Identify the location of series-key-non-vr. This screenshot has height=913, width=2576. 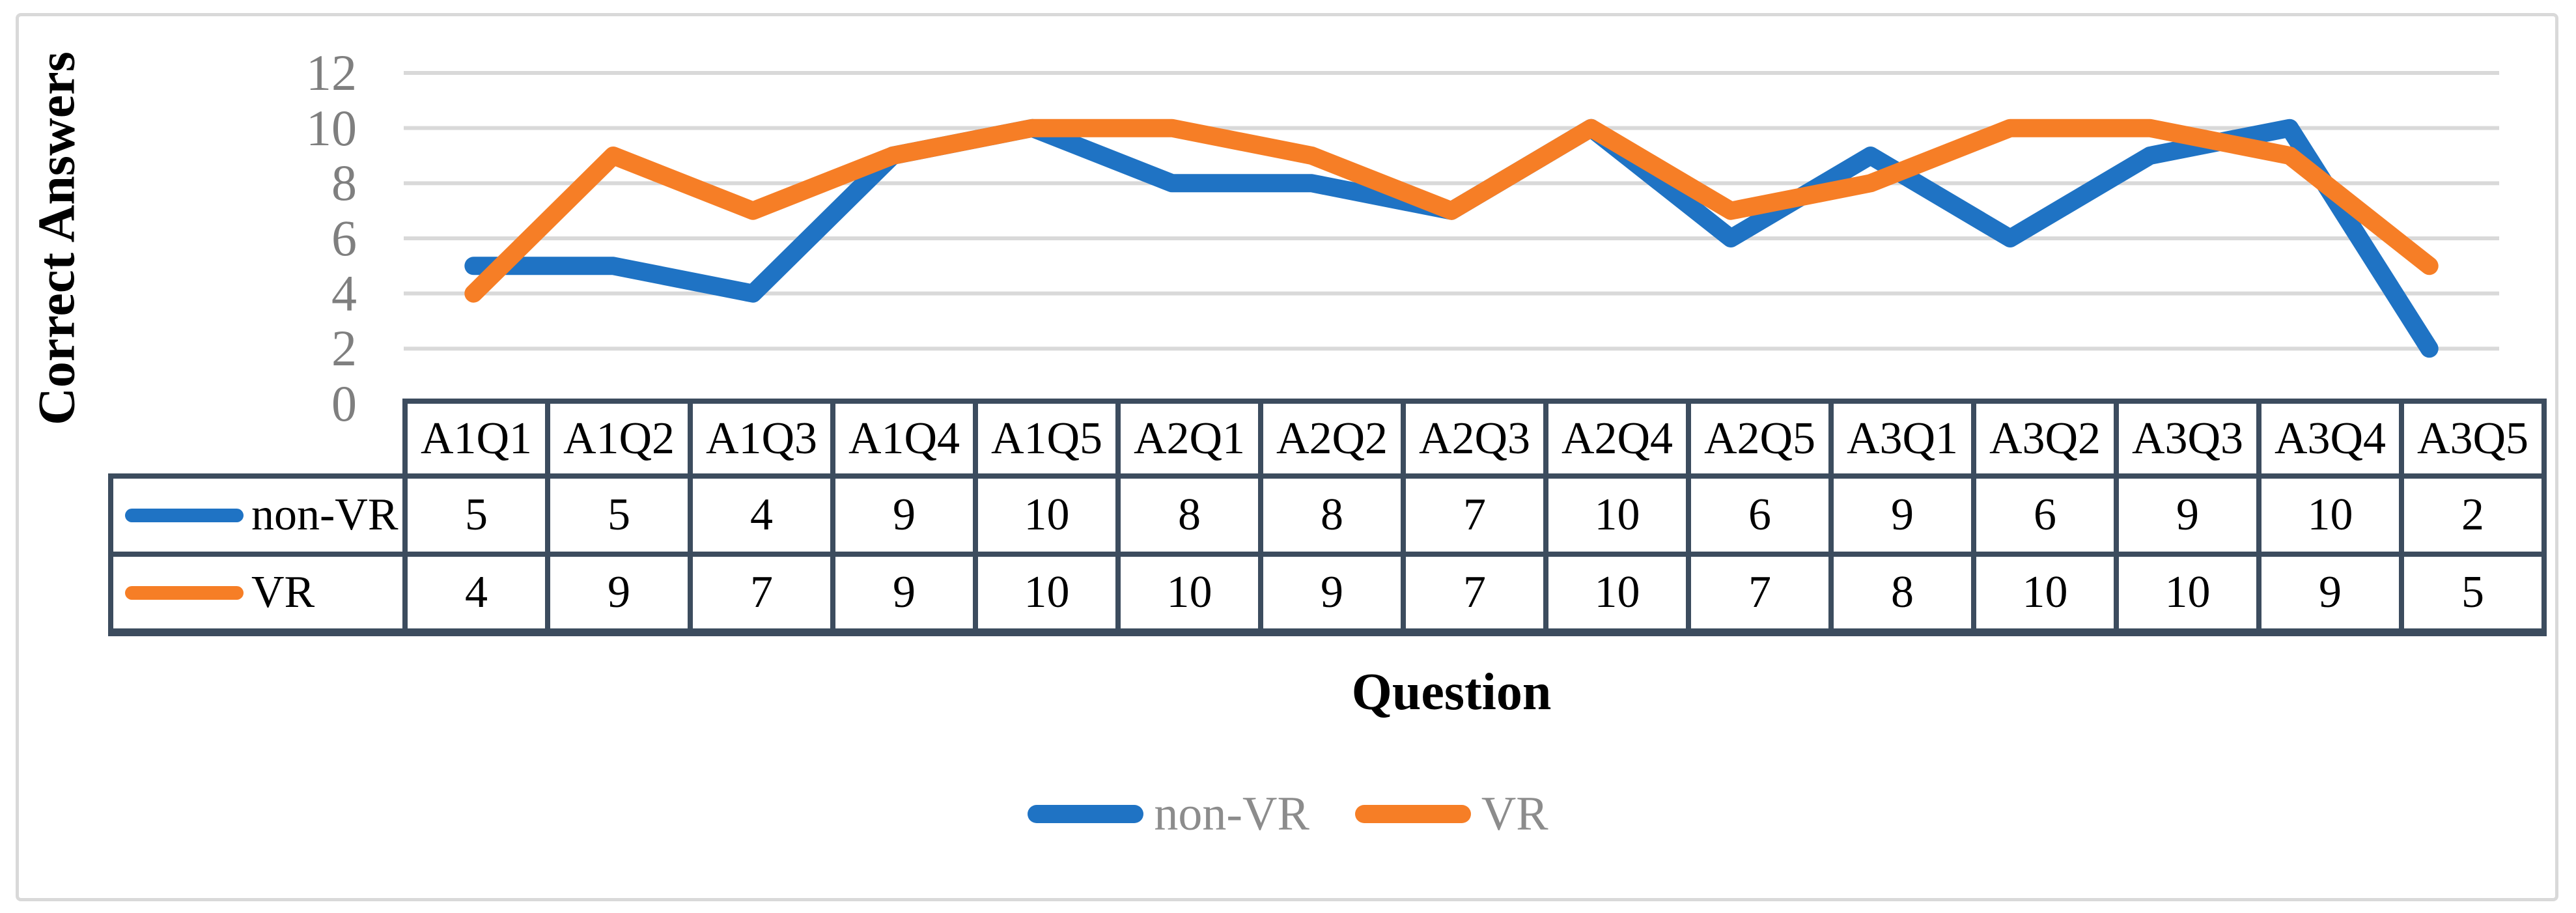
(185, 515).